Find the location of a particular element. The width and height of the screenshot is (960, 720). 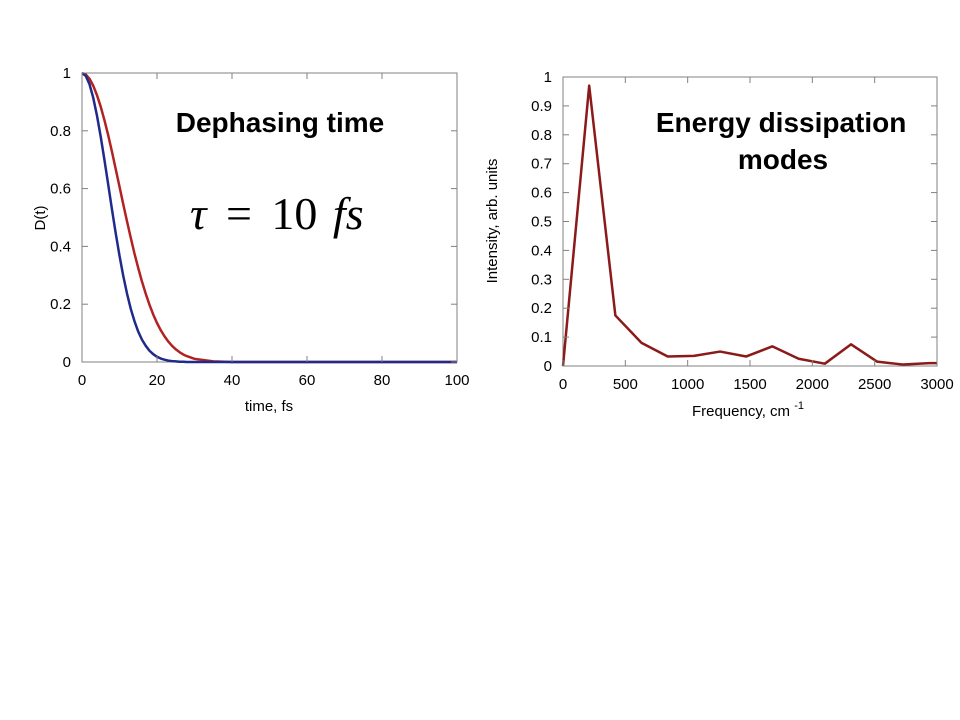

dissipation-y-tick-label: 0.4 is located at coordinates (541, 250).